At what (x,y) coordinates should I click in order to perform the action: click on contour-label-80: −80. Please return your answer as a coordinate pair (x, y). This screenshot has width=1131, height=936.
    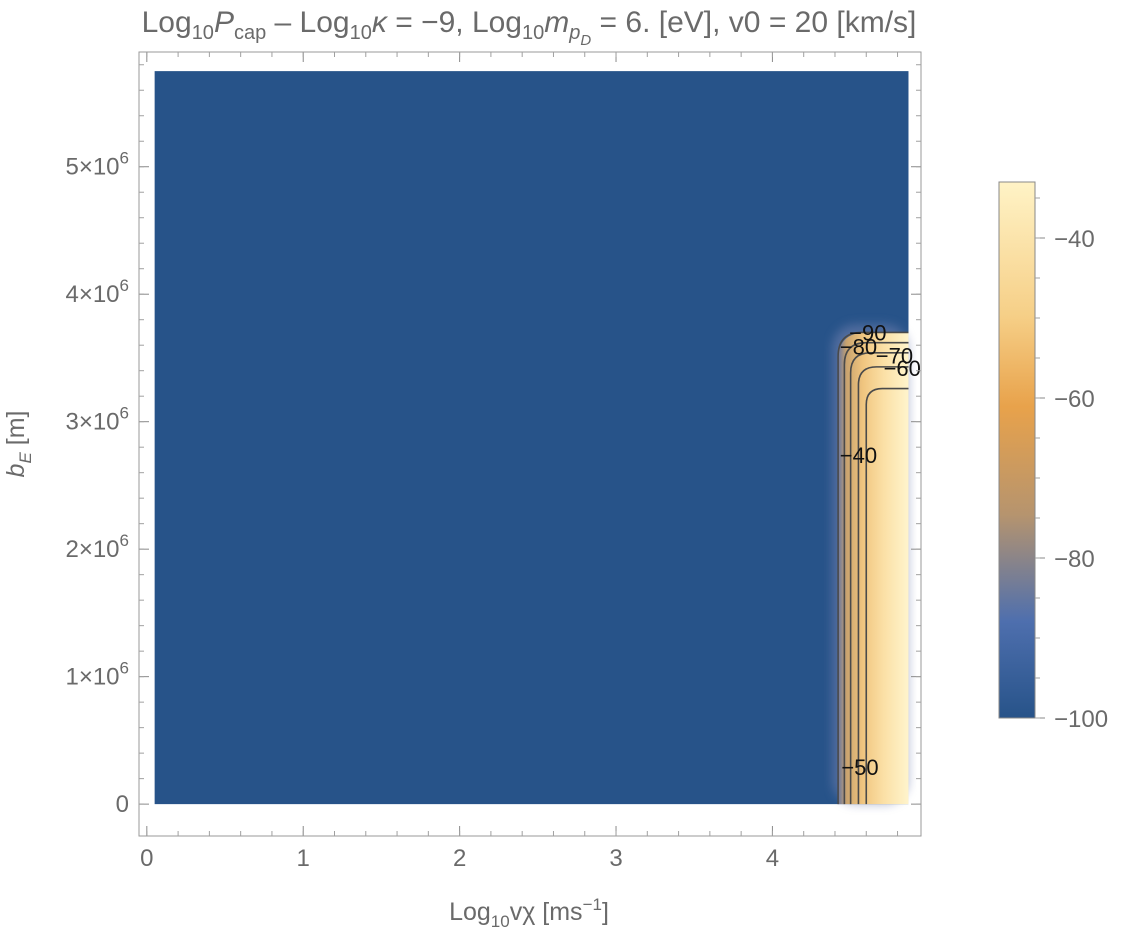
    Looking at the image, I should click on (858, 346).